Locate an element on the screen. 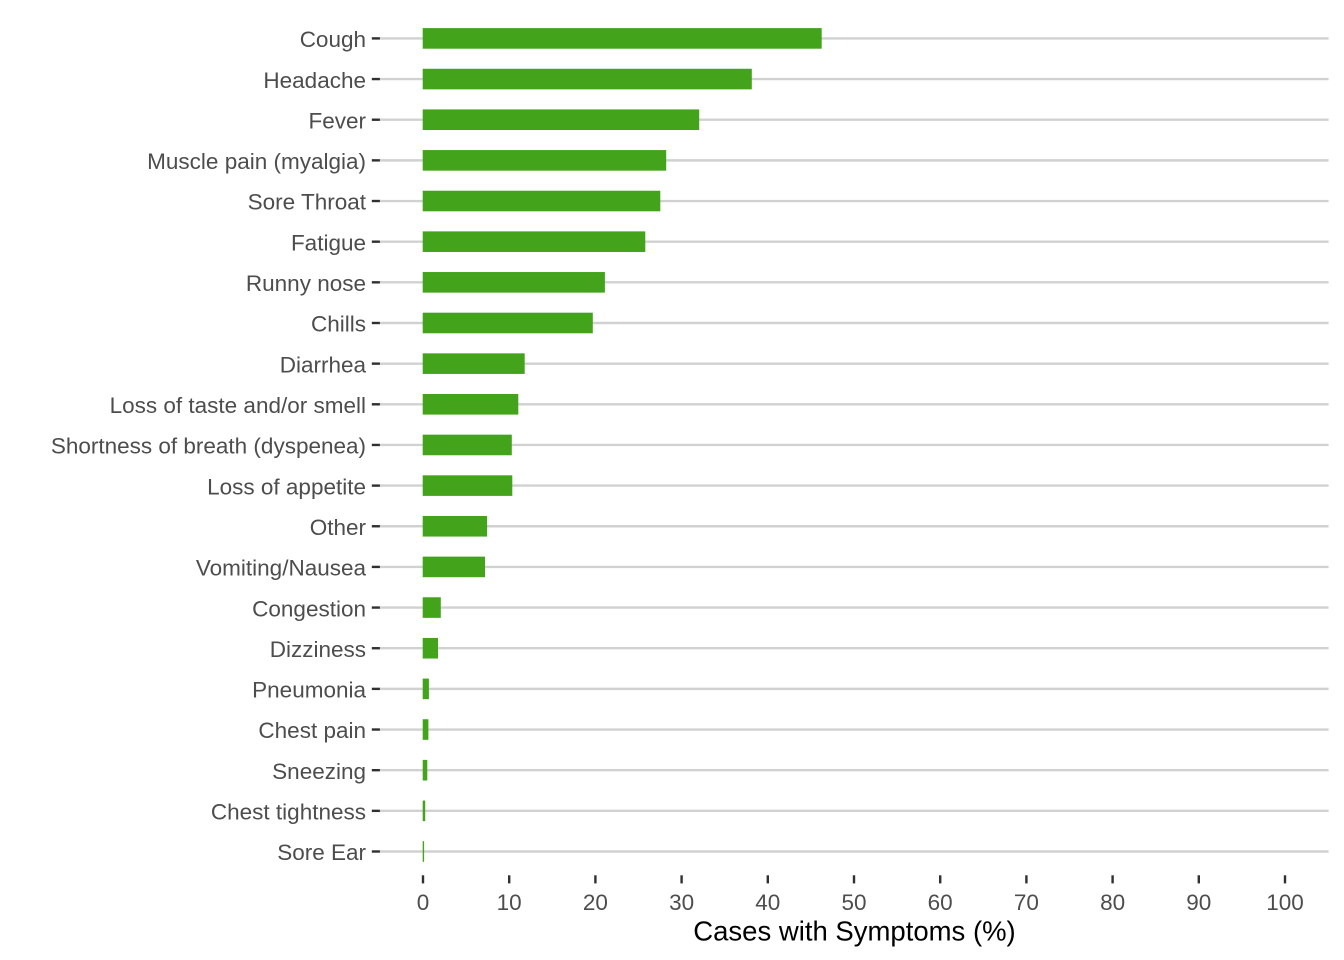 The height and width of the screenshot is (960, 1344). svg-text: 30 is located at coordinates (681, 902).